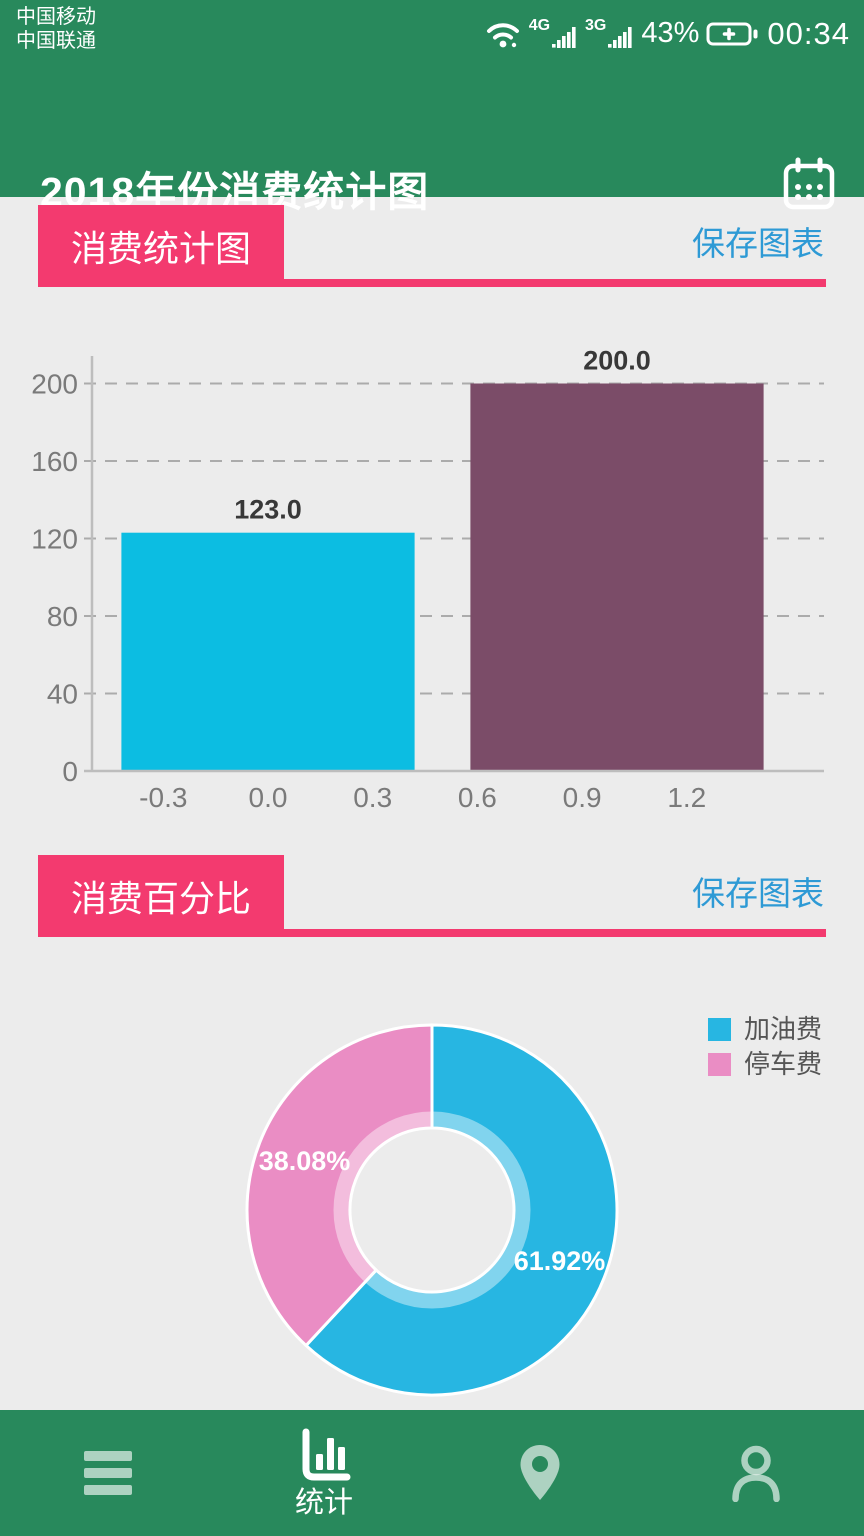  What do you see at coordinates (432, 896) in the screenshot?
I see `pie-chart-card-header: 消费百分比 保存图表` at bounding box center [432, 896].